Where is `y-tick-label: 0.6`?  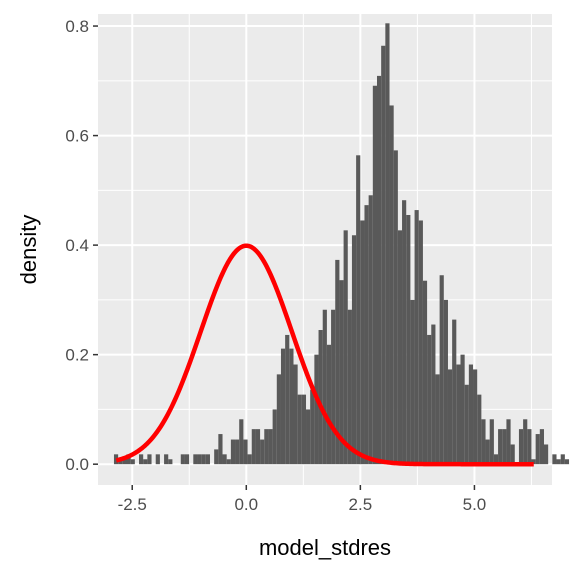 y-tick-label: 0.6 is located at coordinates (77, 136).